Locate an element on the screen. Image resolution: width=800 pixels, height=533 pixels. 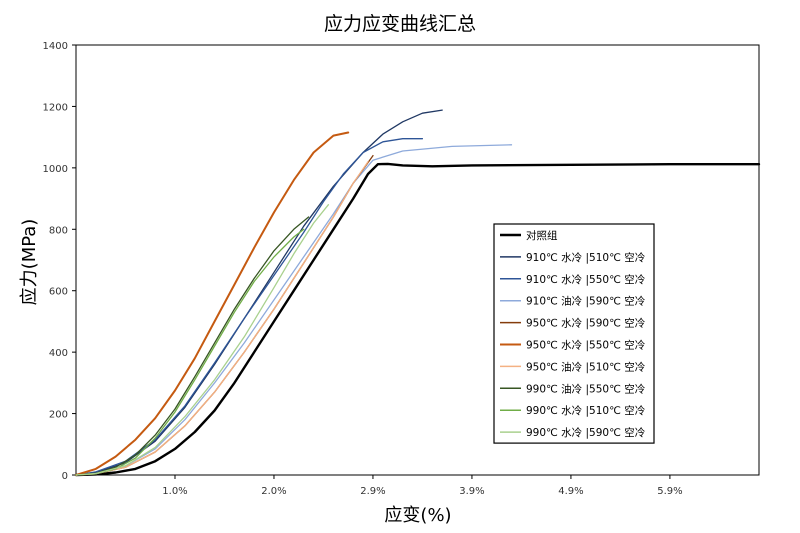
legend-label: 950℃ 油冷 |510℃ 空冷 is located at coordinates (586, 366).